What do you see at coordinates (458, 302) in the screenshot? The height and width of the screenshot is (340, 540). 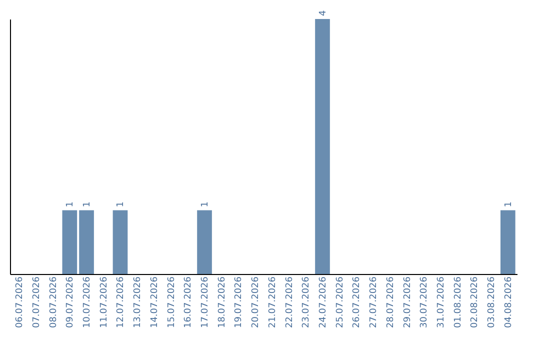 I see `x-tick-label: 01.08.2026` at bounding box center [458, 302].